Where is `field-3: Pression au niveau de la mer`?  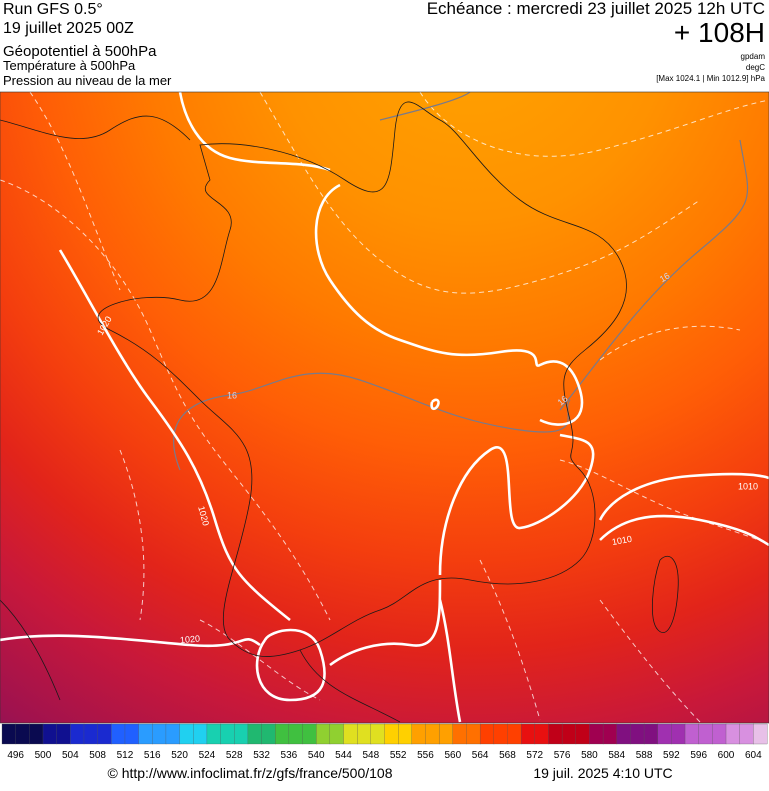
field-3: Pression au niveau de la mer is located at coordinates (87, 80).